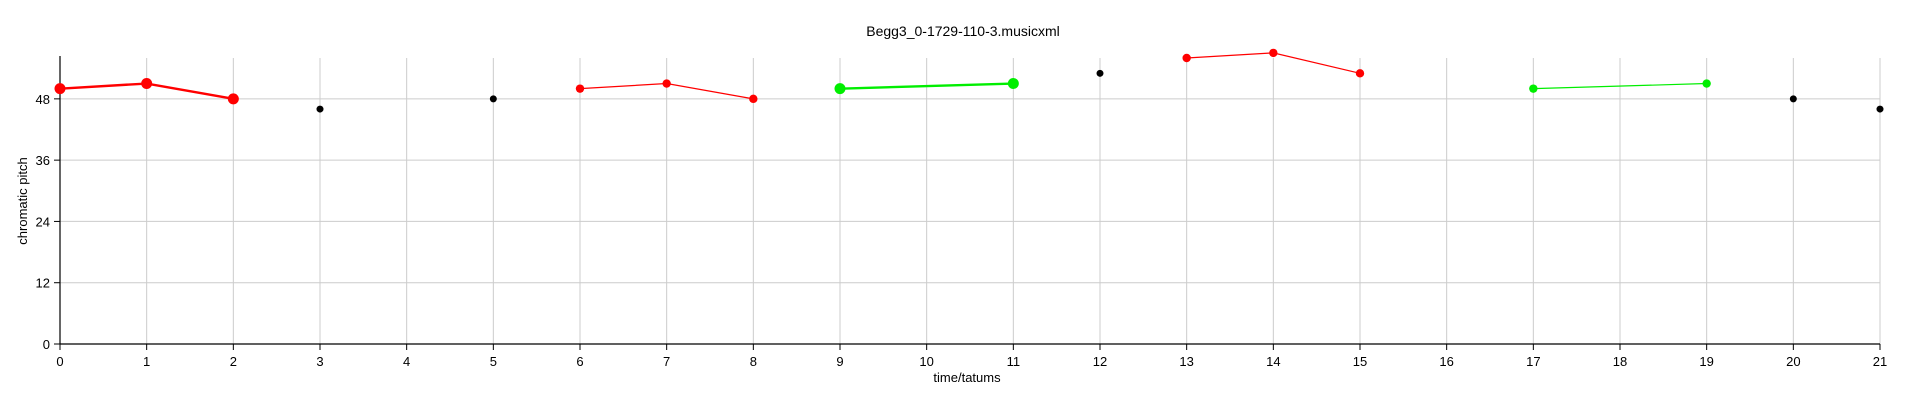 The width and height of the screenshot is (1920, 401). What do you see at coordinates (883, 76) in the screenshot?
I see `series-lines` at bounding box center [883, 76].